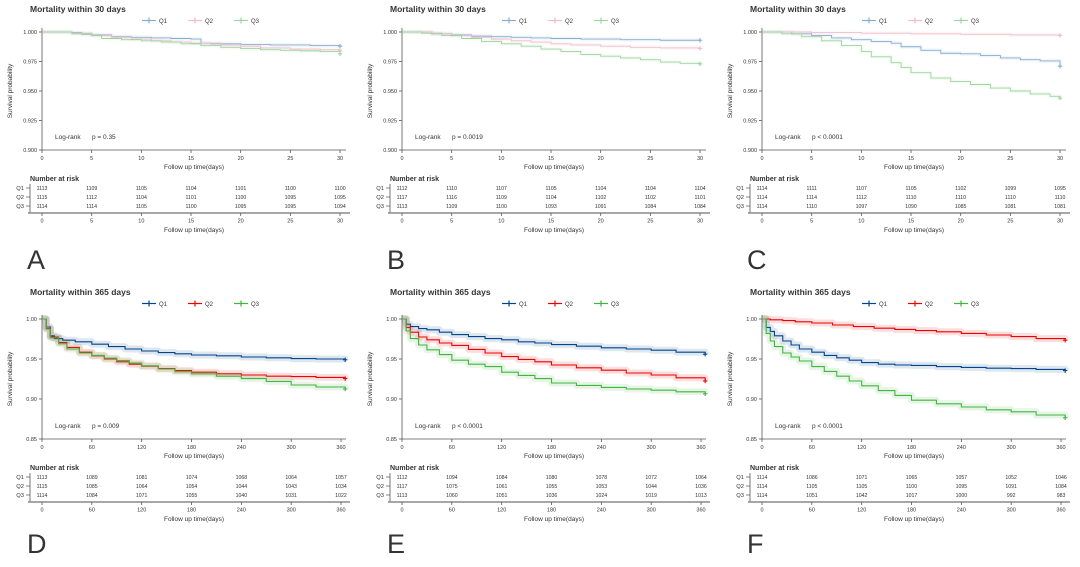 This screenshot has width=1080, height=567. What do you see at coordinates (651, 478) in the screenshot?
I see `risk-value: 1072` at bounding box center [651, 478].